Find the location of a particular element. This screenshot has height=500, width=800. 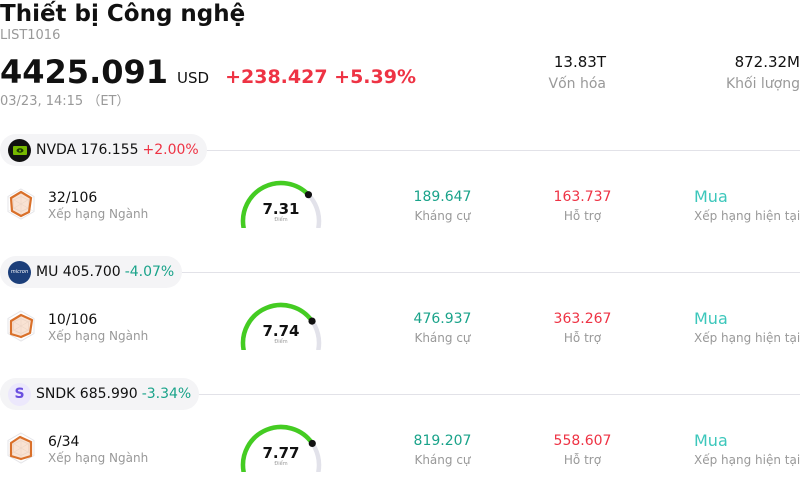

stock-change: -3.34% is located at coordinates (166, 394).